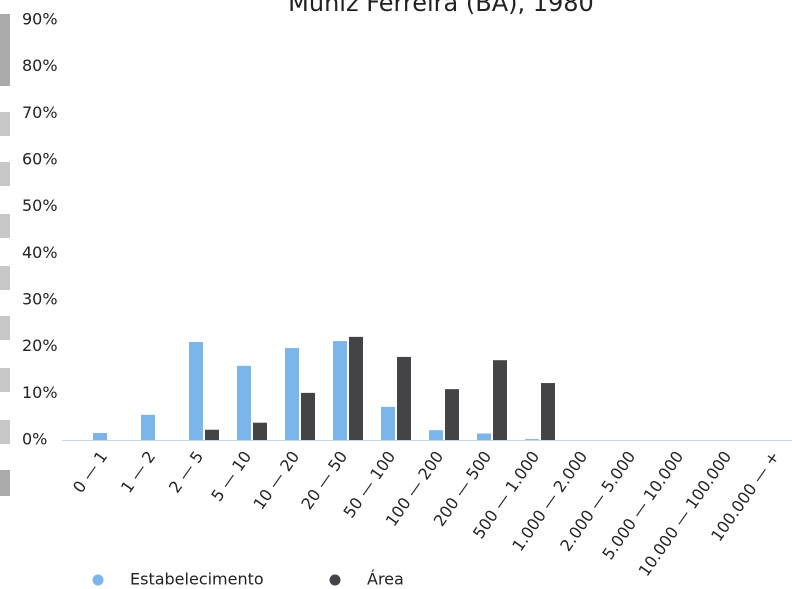  Describe the element at coordinates (5, 255) in the screenshot. I see `side-strip` at that location.